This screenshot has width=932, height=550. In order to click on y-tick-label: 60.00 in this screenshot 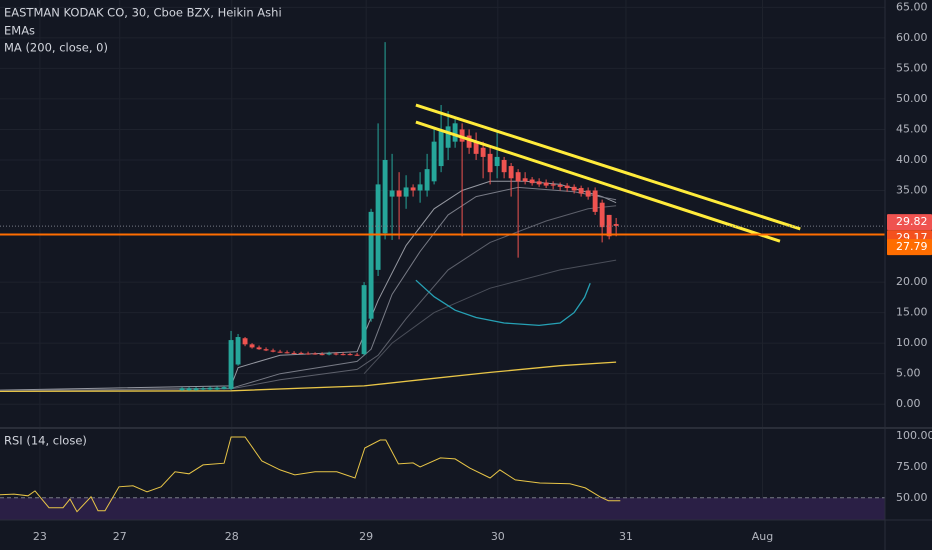, I will do `click(912, 37)`.